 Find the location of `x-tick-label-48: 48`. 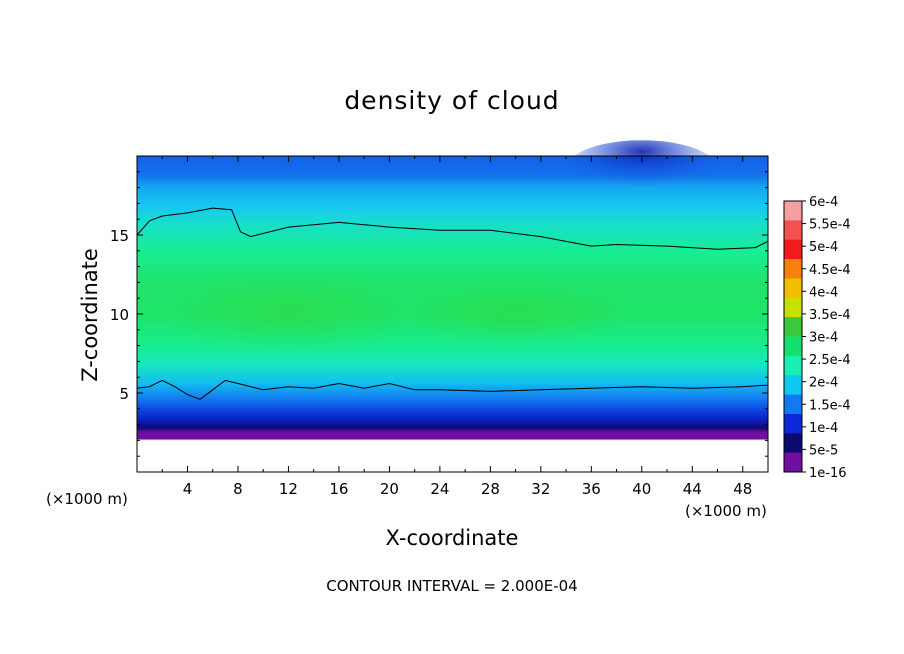

x-tick-label-48: 48 is located at coordinates (742, 489).